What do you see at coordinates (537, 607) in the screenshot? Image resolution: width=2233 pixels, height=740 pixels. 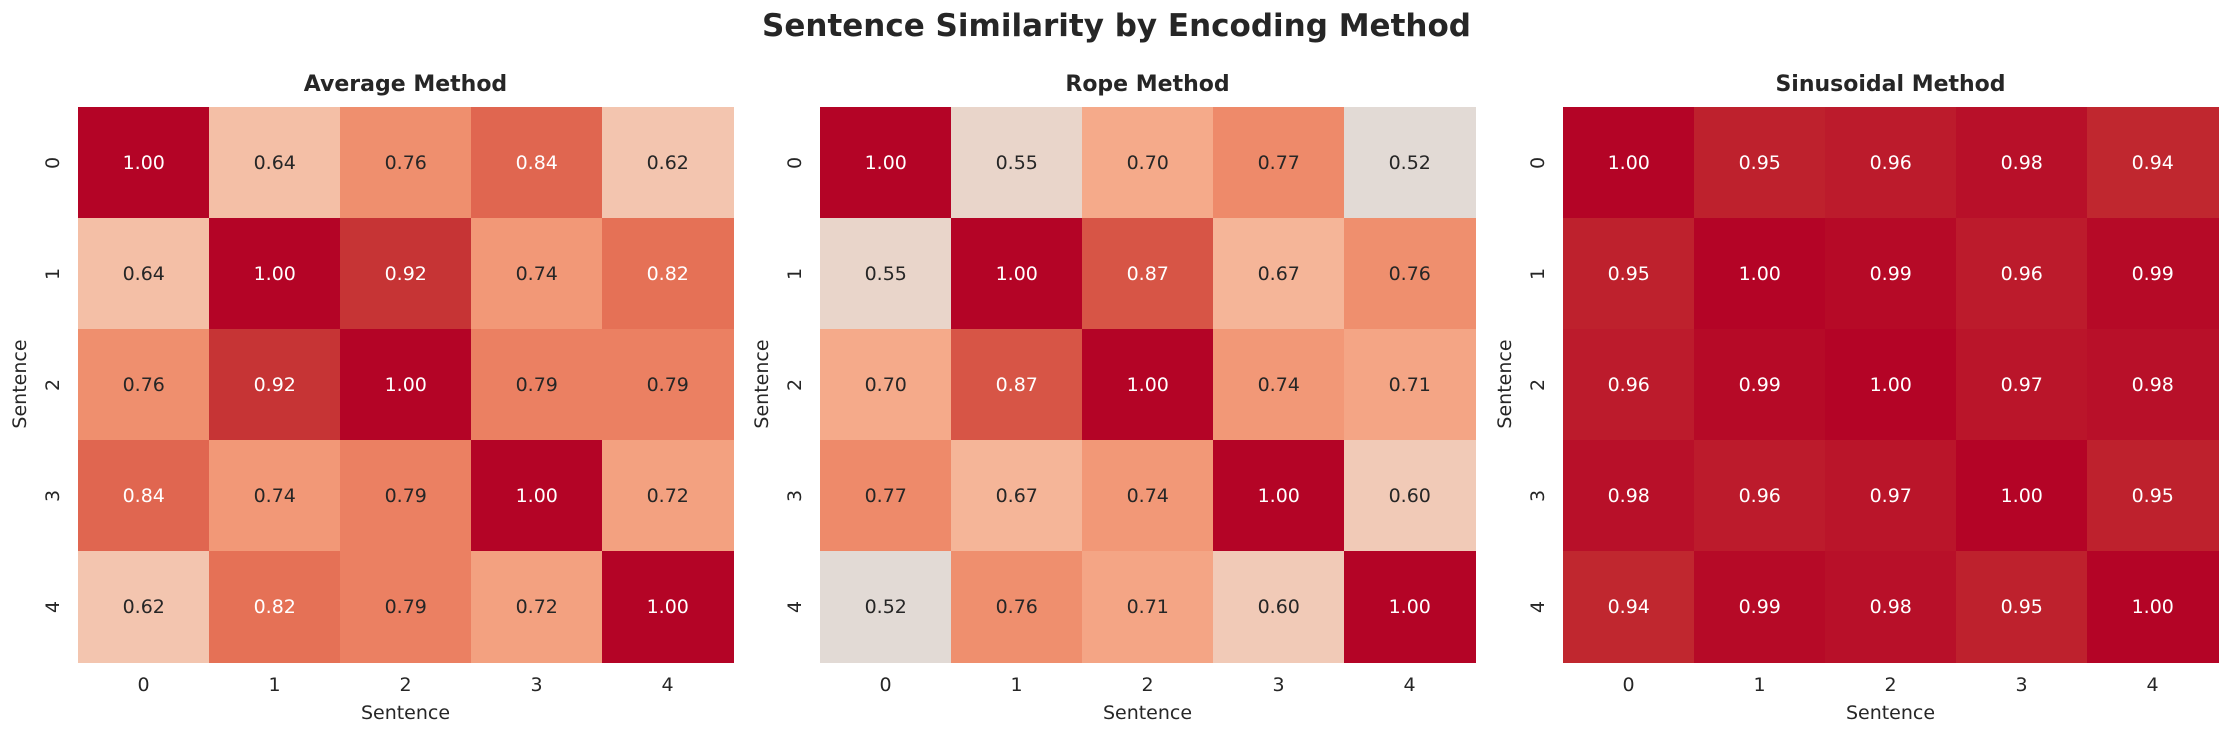 I see `heatmap-cell: 0.72` at bounding box center [537, 607].